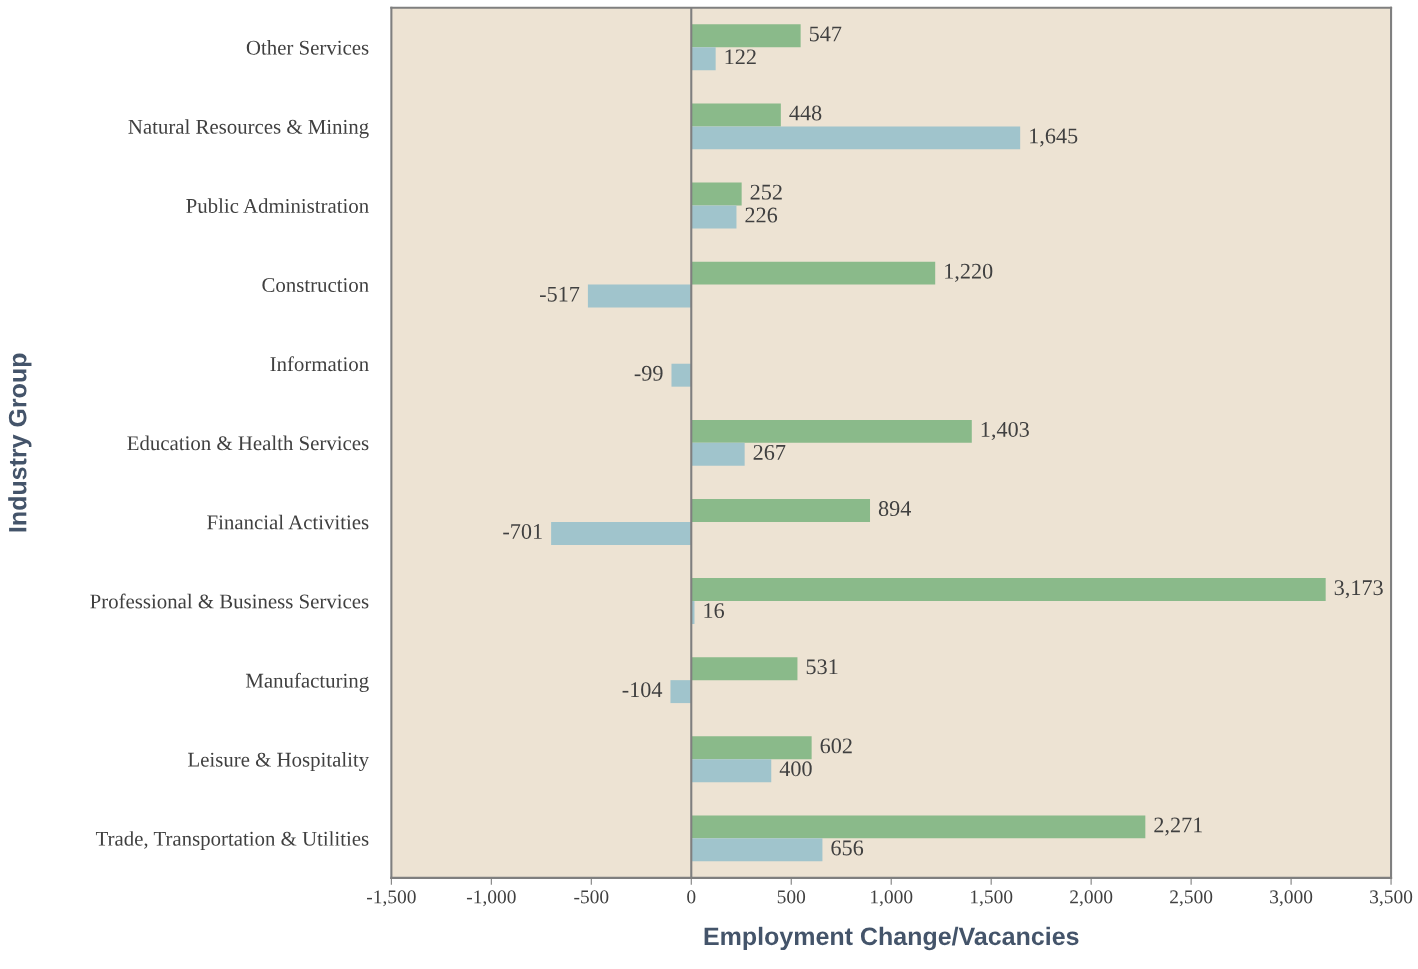 Image resolution: width=1418 pixels, height=969 pixels. I want to click on data-label: 894, so click(894, 509).